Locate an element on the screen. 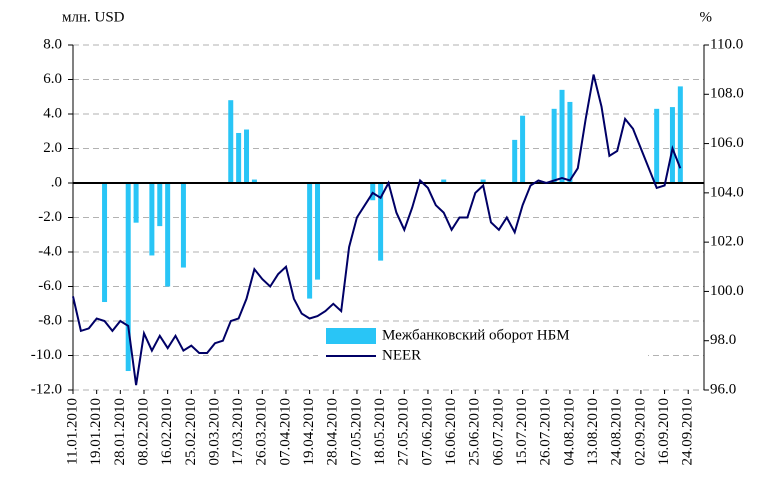 The width and height of the screenshot is (776, 492). x-tick-label: 26.07.2010 is located at coordinates (546, 432).